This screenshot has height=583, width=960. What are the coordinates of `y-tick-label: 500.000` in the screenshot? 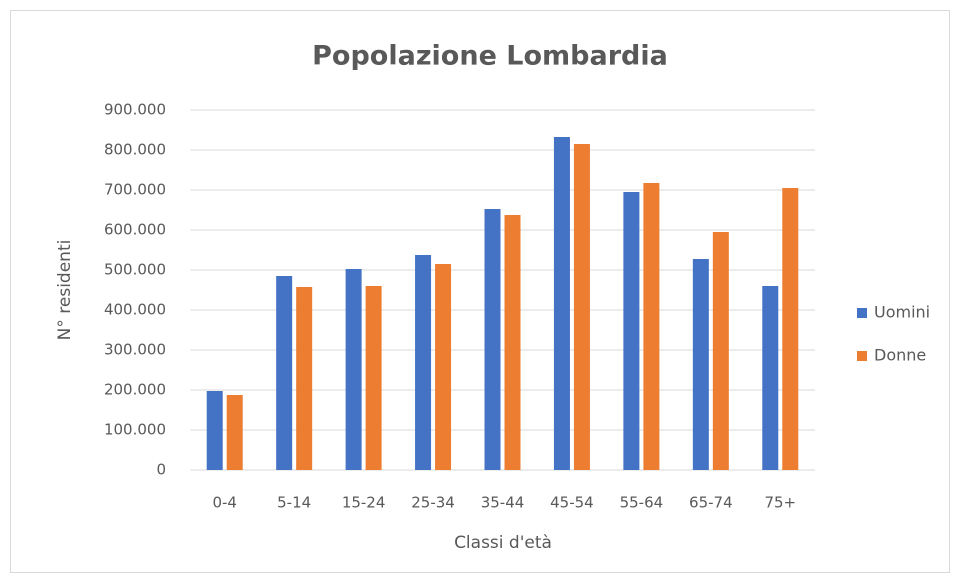 It's located at (135, 270).